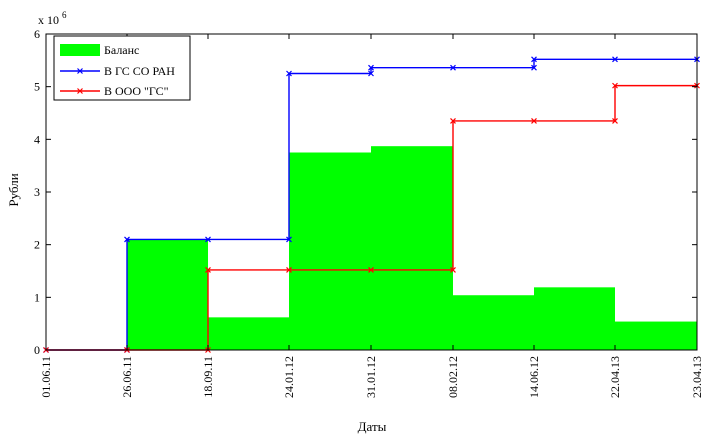  What do you see at coordinates (13, 189) in the screenshot?
I see `y-axis-title: Рубли` at bounding box center [13, 189].